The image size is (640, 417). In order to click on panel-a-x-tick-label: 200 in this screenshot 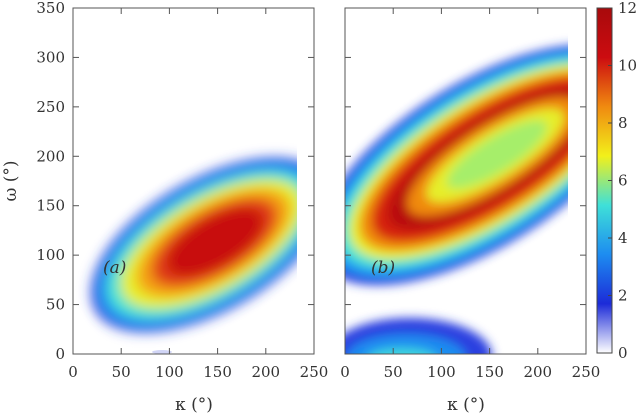, I will do `click(265, 372)`.